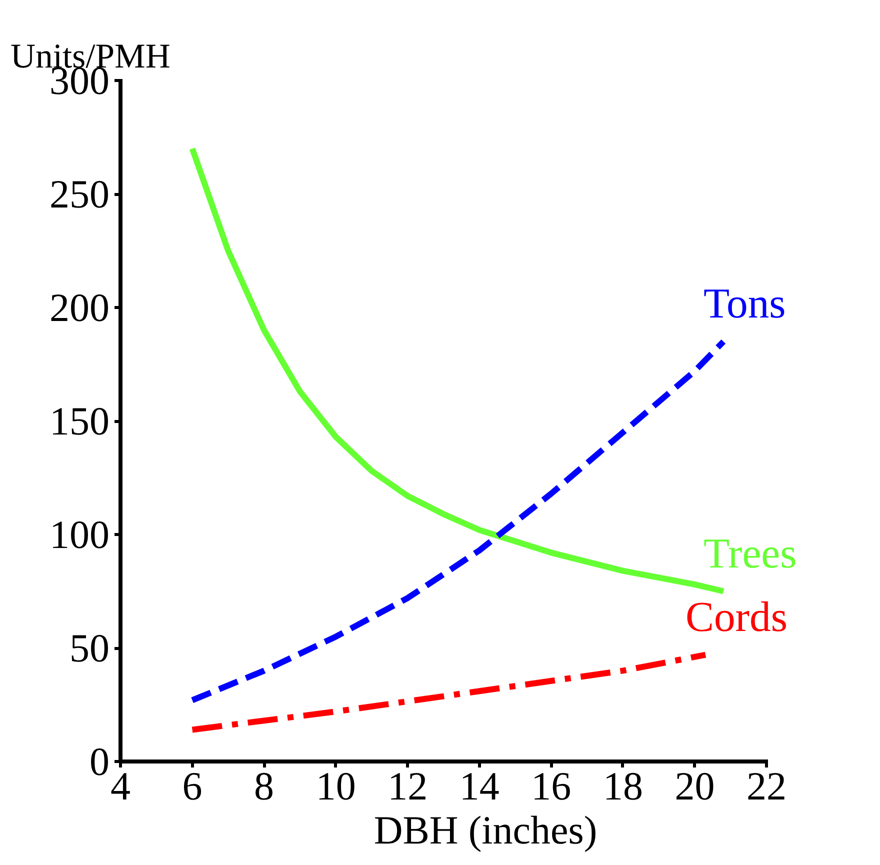 The height and width of the screenshot is (865, 880). What do you see at coordinates (120, 786) in the screenshot?
I see `x-tick-label: 4` at bounding box center [120, 786].